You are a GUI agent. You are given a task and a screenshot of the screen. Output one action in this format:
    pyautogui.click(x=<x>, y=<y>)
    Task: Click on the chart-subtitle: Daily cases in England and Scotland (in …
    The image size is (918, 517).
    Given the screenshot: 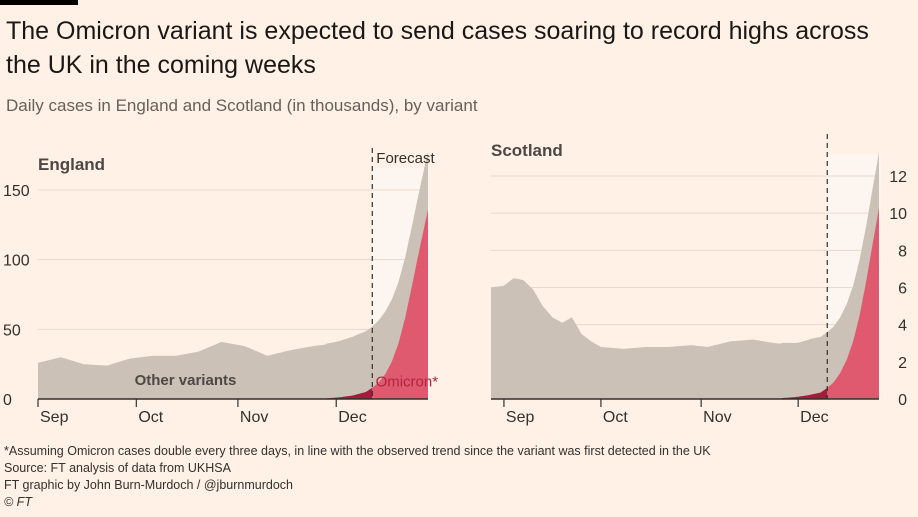 What is the action you would take?
    pyautogui.click(x=242, y=105)
    